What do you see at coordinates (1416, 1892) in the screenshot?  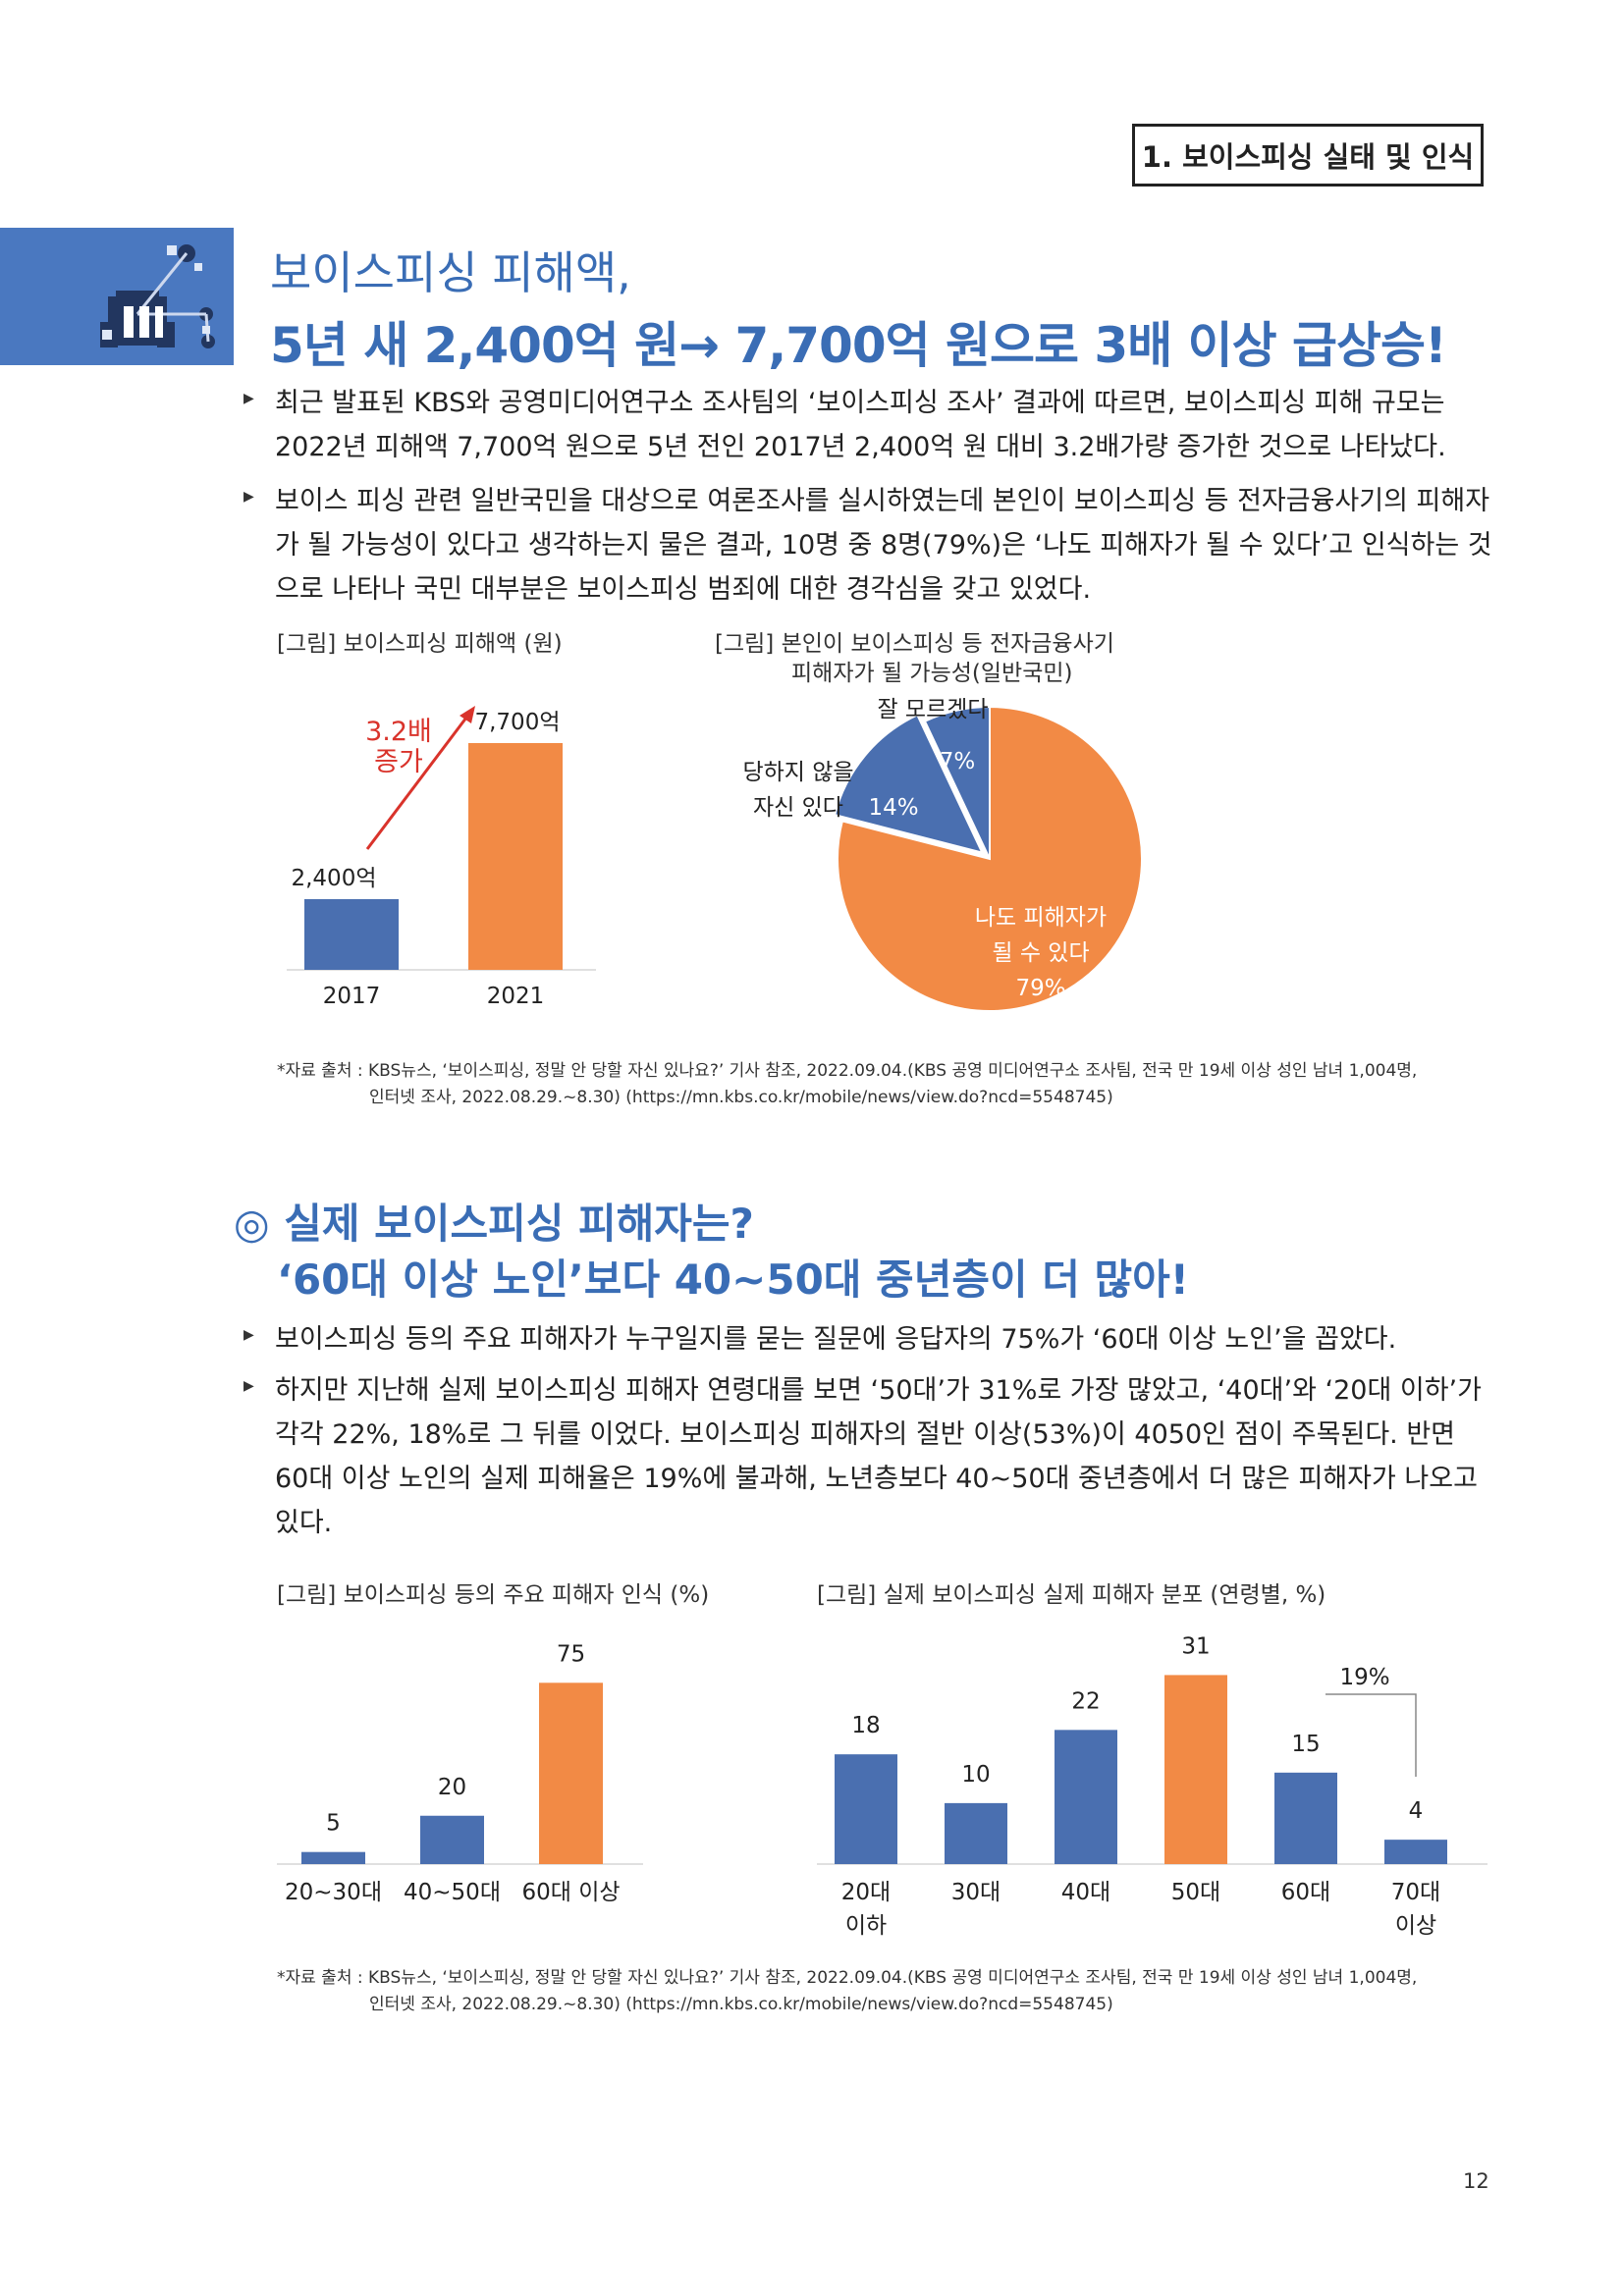 I see `x-tick-label: 70대` at bounding box center [1416, 1892].